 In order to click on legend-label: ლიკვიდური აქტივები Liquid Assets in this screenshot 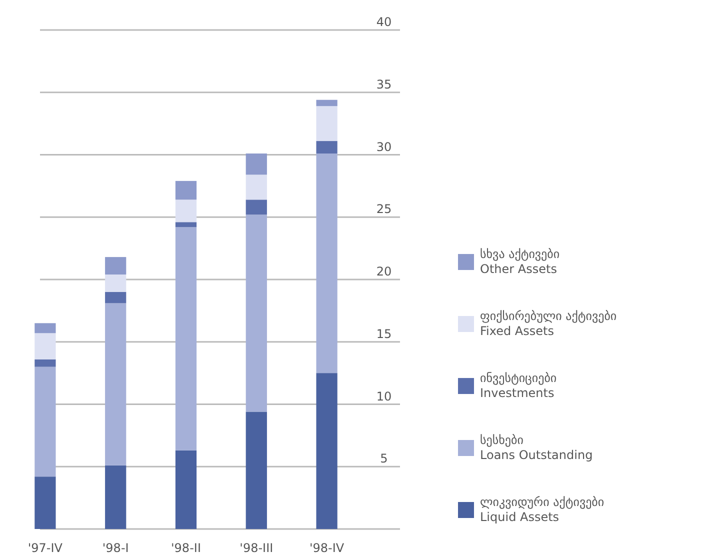, I will do `click(542, 509)`.